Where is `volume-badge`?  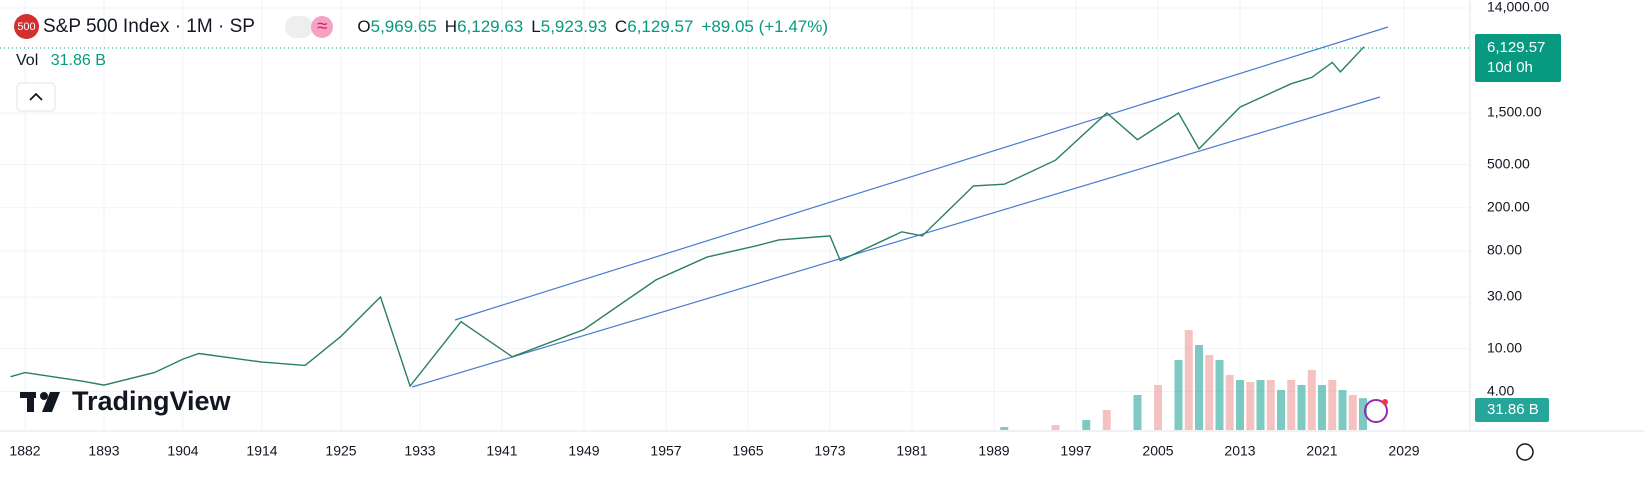
volume-badge is located at coordinates (1512, 410).